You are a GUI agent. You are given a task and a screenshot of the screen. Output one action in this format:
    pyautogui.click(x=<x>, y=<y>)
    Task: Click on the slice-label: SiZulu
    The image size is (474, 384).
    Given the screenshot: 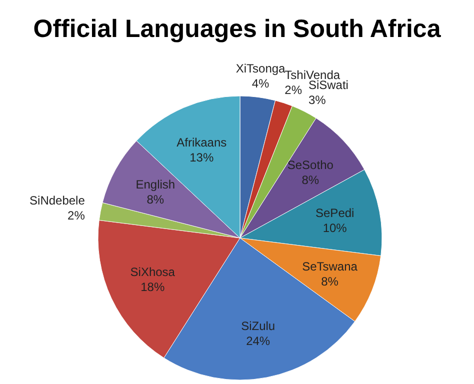 What is the action you would take?
    pyautogui.click(x=258, y=325)
    